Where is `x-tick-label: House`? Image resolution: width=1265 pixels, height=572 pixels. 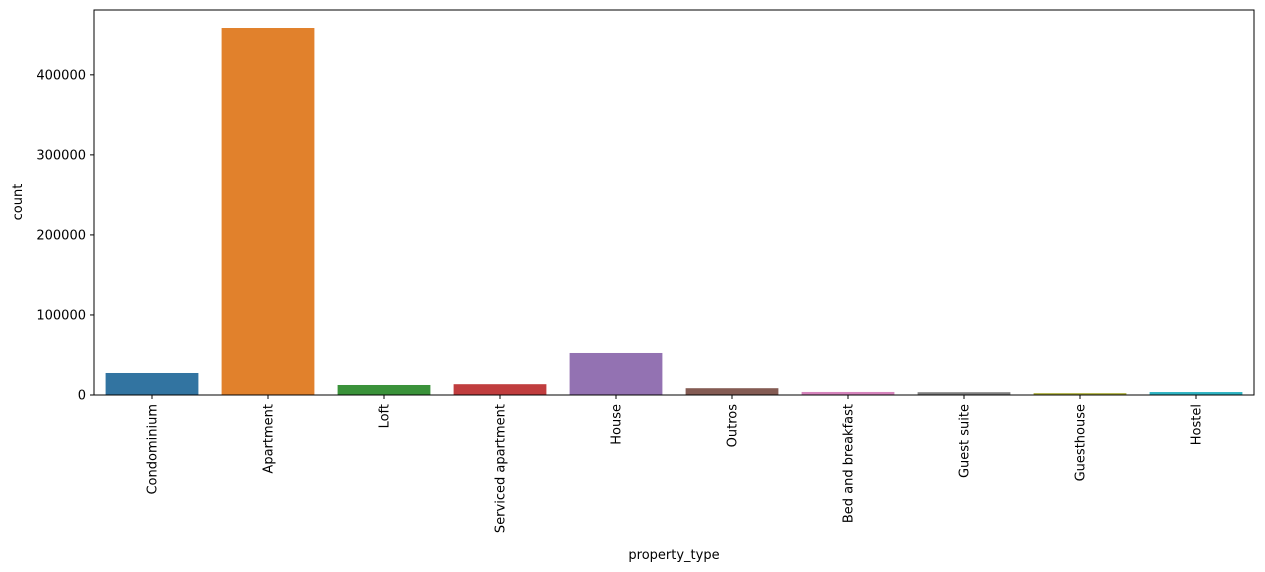 x-tick-label: House is located at coordinates (617, 424).